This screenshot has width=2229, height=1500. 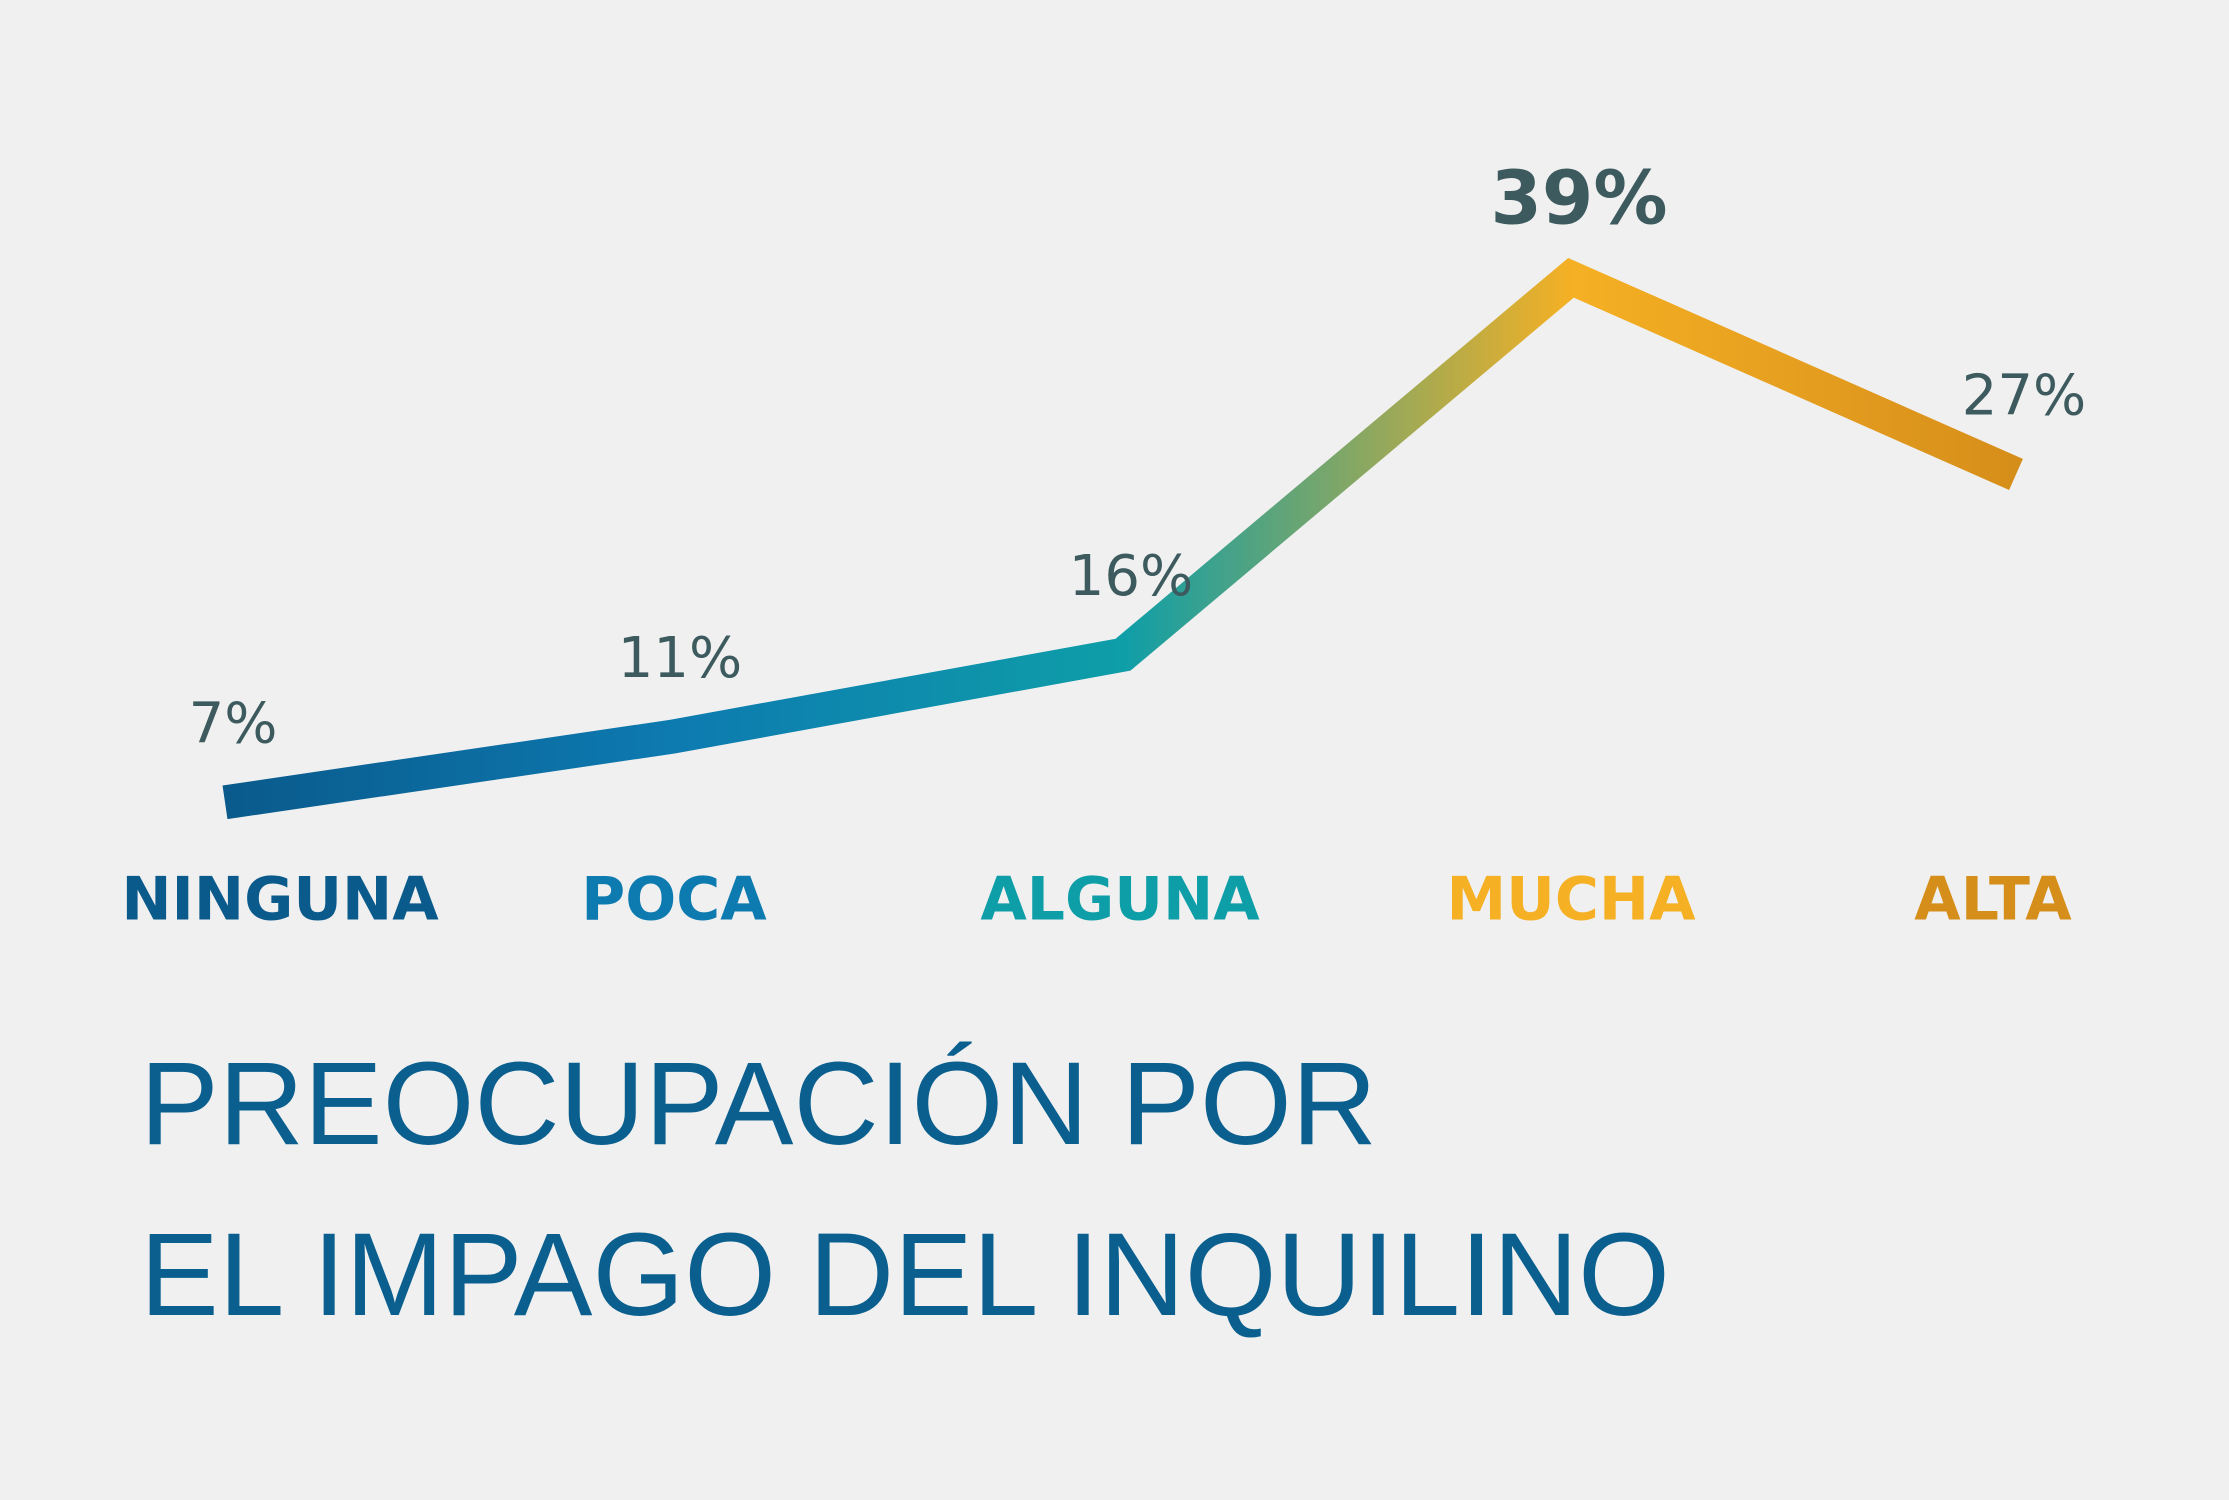 What do you see at coordinates (1993, 900) in the screenshot?
I see `x-tick-label: ALTA` at bounding box center [1993, 900].